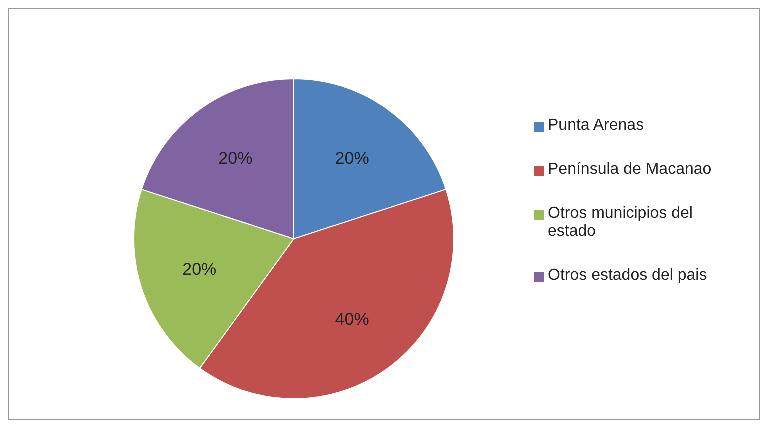 This screenshot has height=429, width=778. Describe the element at coordinates (621, 223) in the screenshot. I see `legend-label: Otros municipios del estado` at that location.